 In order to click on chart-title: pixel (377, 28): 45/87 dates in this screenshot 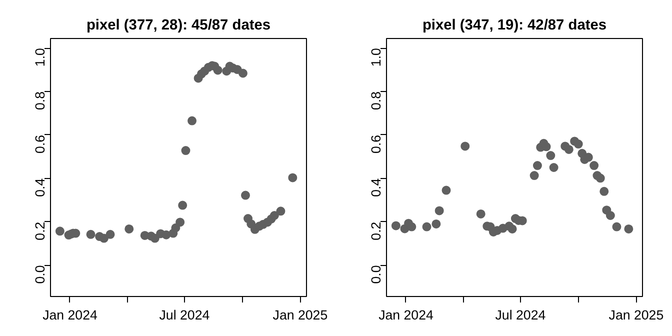, I will do `click(178, 26)`.